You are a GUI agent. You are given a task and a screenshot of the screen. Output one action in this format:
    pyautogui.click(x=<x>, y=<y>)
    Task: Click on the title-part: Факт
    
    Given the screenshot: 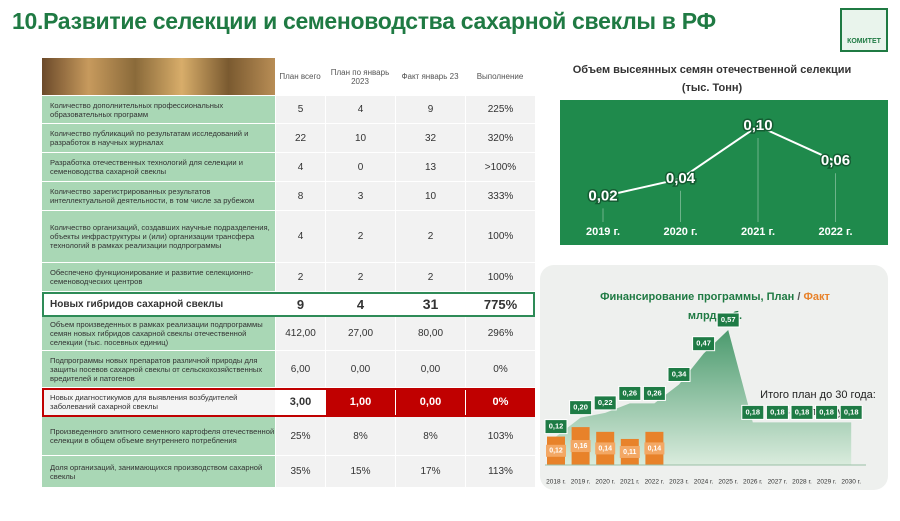 What is the action you would take?
    pyautogui.click(x=816, y=297)
    